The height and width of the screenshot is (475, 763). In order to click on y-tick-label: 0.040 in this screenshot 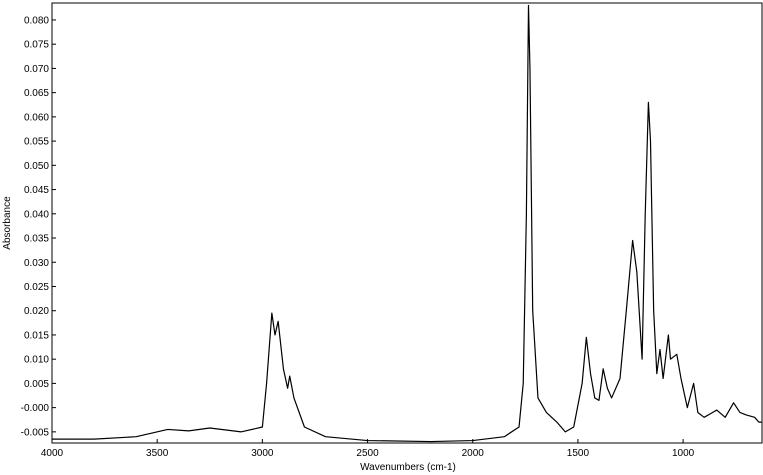, I will do `click(36, 214)`.